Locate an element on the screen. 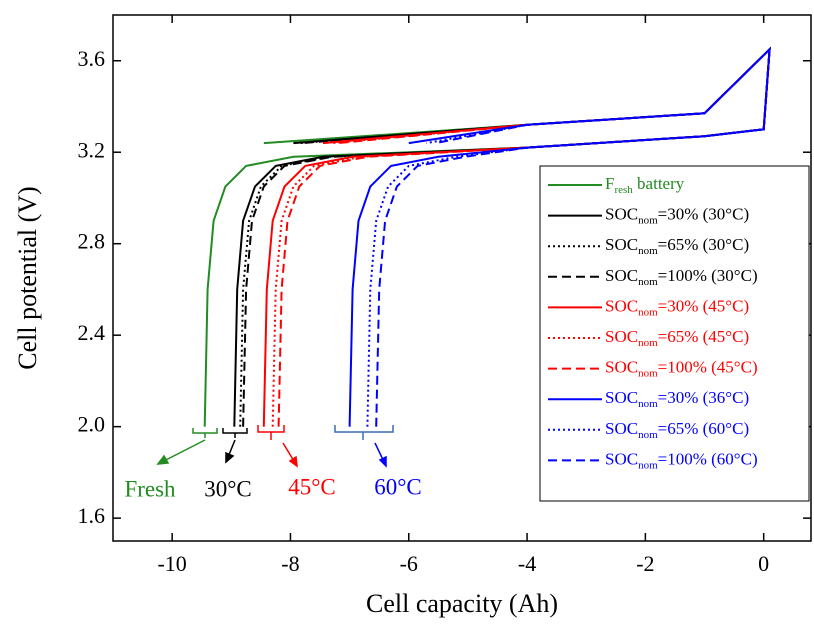 The height and width of the screenshot is (625, 814). y-tick-label: 2.0 is located at coordinates (92, 424).